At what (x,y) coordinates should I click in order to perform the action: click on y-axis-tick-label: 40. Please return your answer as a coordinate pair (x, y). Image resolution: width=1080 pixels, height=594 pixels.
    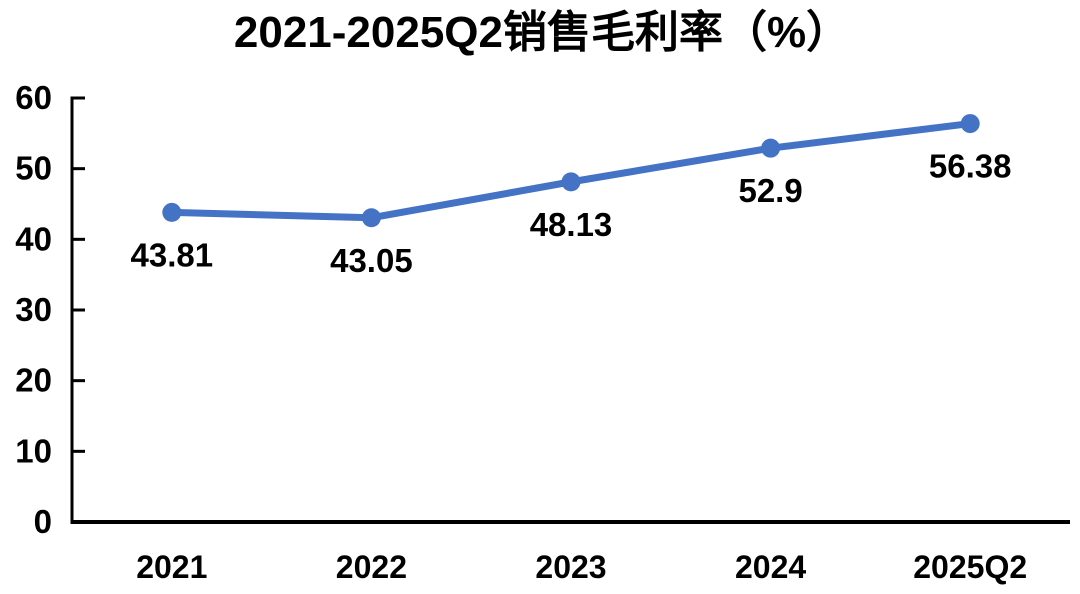
    Looking at the image, I should click on (33, 238).